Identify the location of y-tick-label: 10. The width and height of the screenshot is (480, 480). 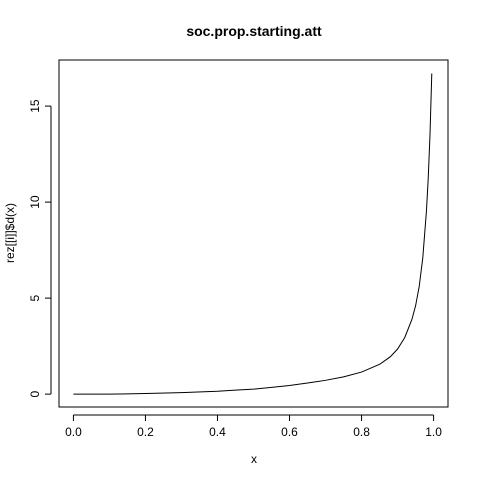
(35, 202).